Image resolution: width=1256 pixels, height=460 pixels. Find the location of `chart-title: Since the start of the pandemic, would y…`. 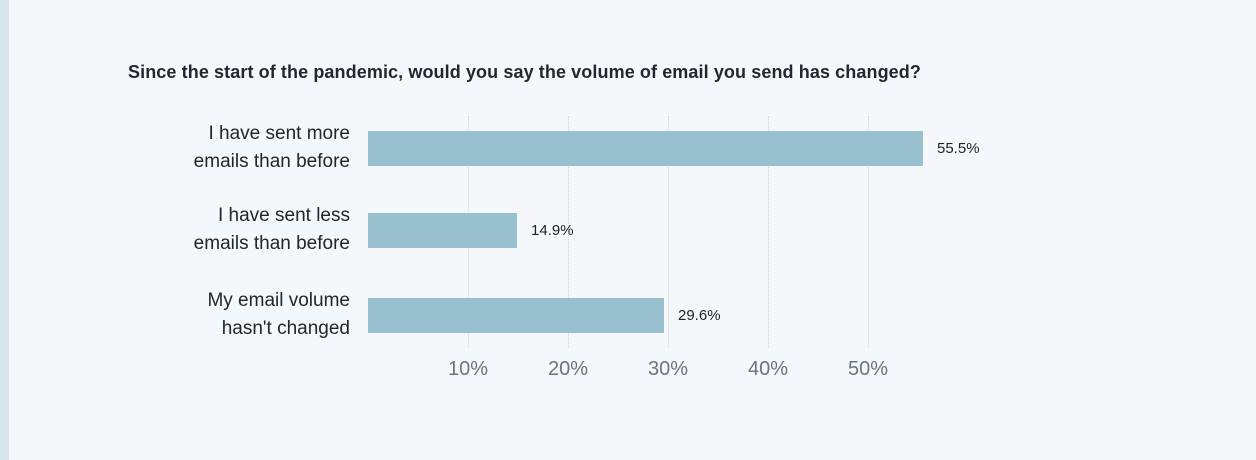

chart-title: Since the start of the pandemic, would y… is located at coordinates (524, 72).